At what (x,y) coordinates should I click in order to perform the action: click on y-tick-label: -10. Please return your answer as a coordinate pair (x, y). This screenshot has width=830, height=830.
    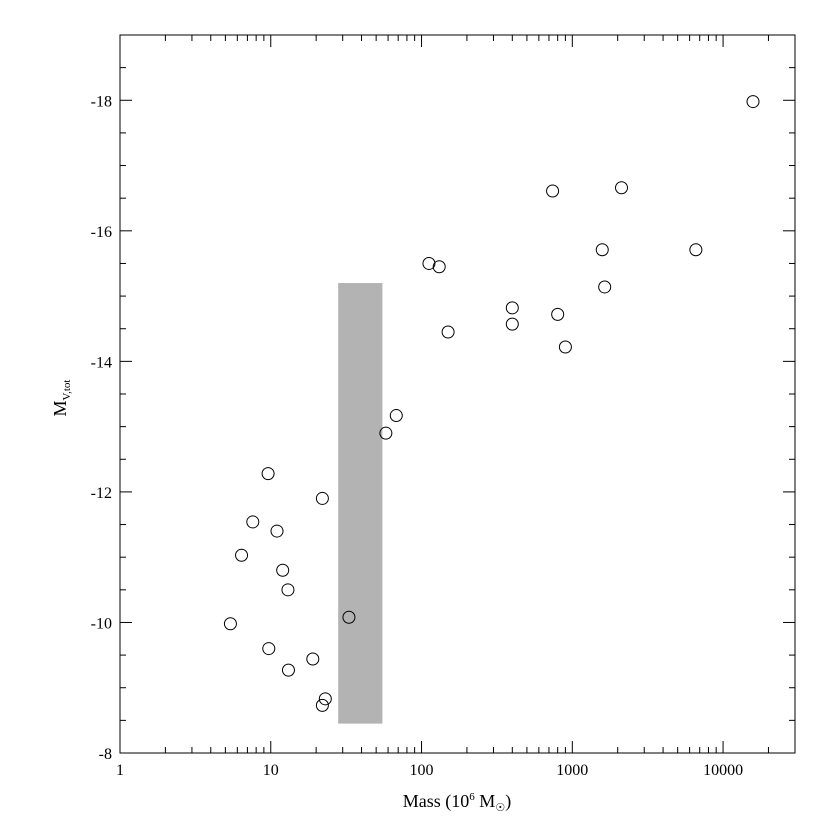
    Looking at the image, I should click on (101, 623).